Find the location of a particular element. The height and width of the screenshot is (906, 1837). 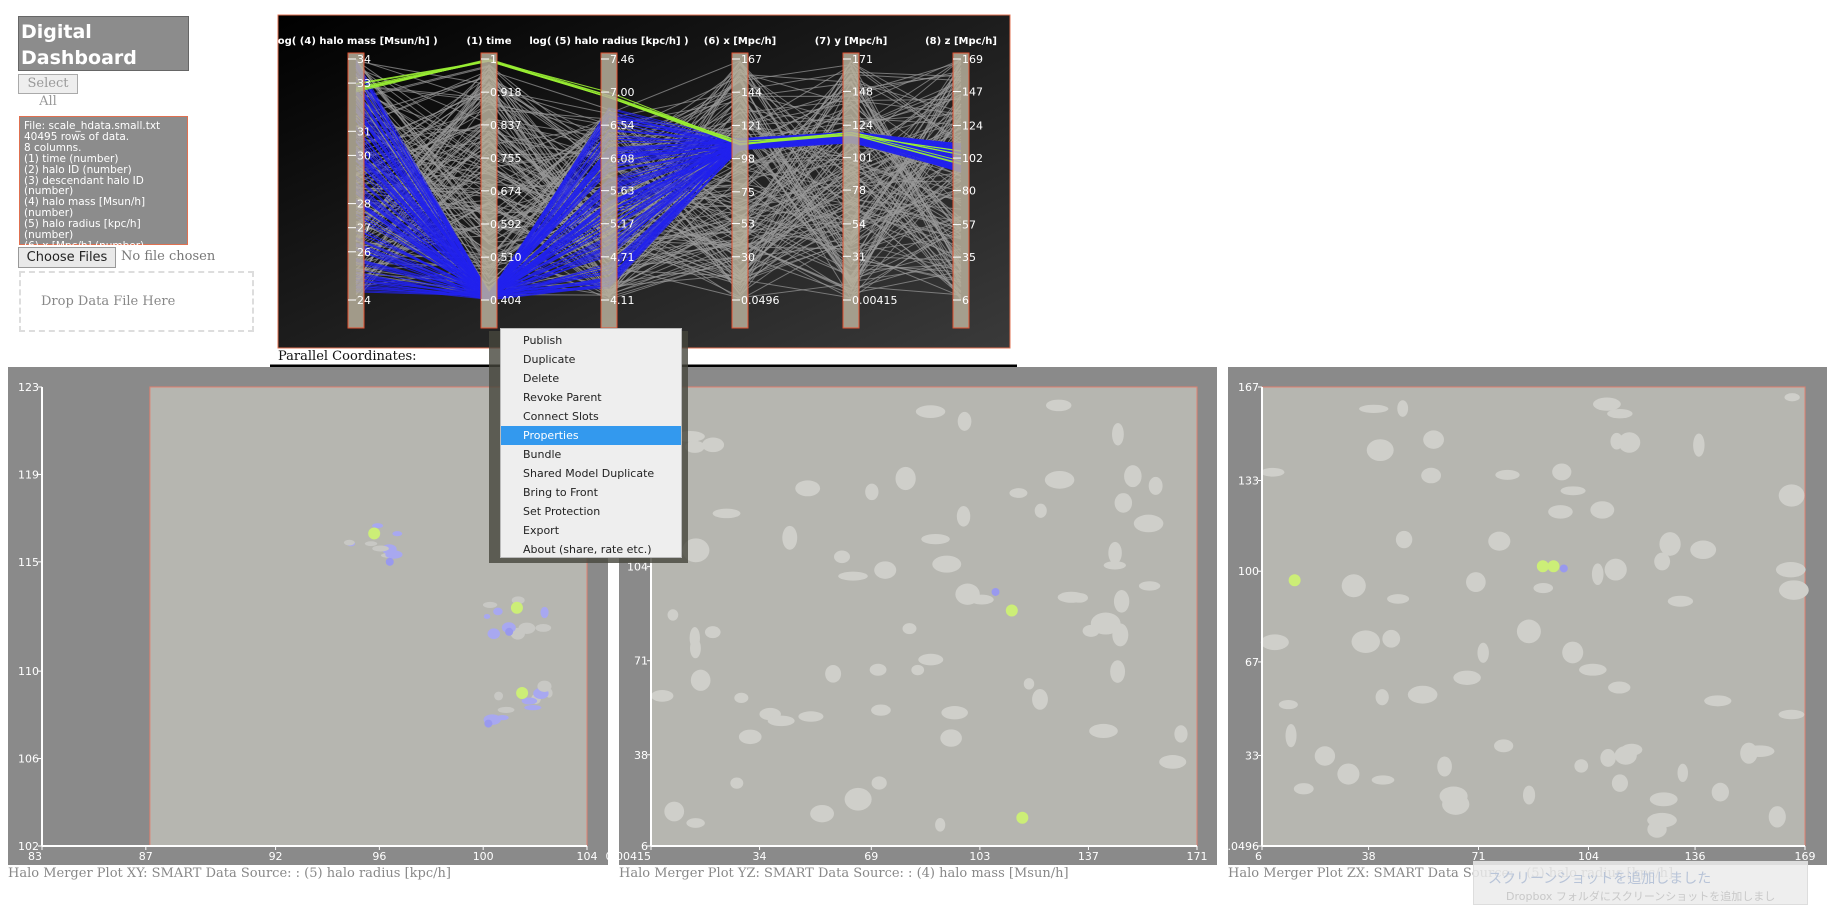

x-tick-label: 38 is located at coordinates (1369, 856).